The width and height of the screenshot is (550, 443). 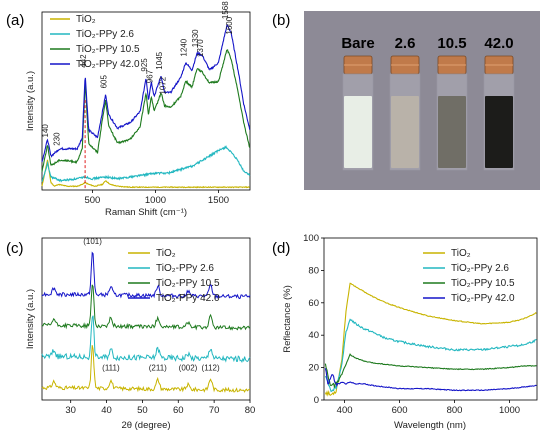 I want to click on reflectance-legend-label: TiO₂-PPy 42.0, so click(x=483, y=298).